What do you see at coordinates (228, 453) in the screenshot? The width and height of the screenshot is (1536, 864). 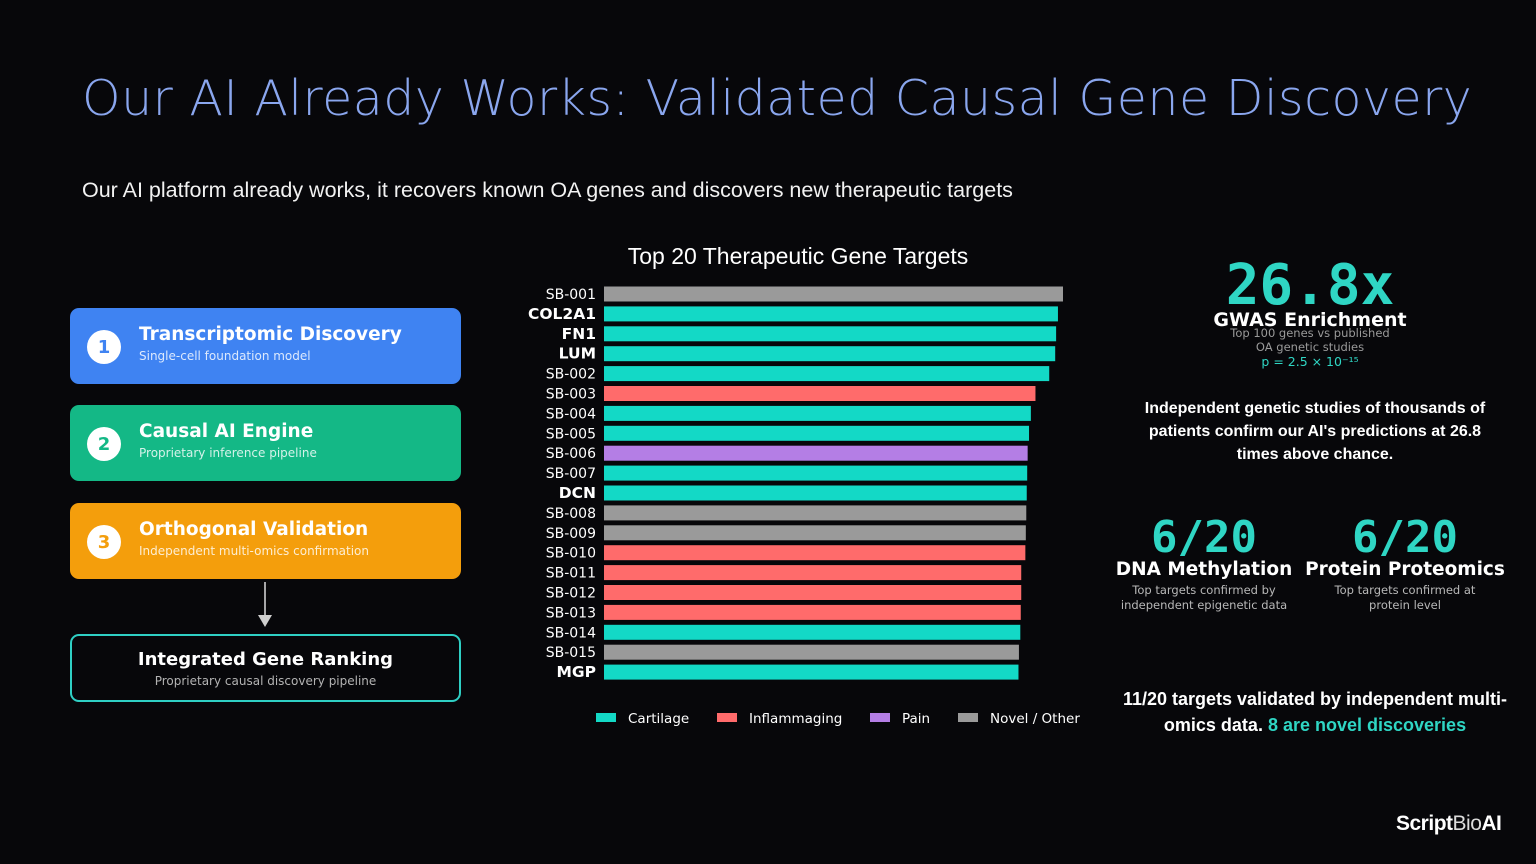 I see `step-description: Proprietary inference pipeline` at bounding box center [228, 453].